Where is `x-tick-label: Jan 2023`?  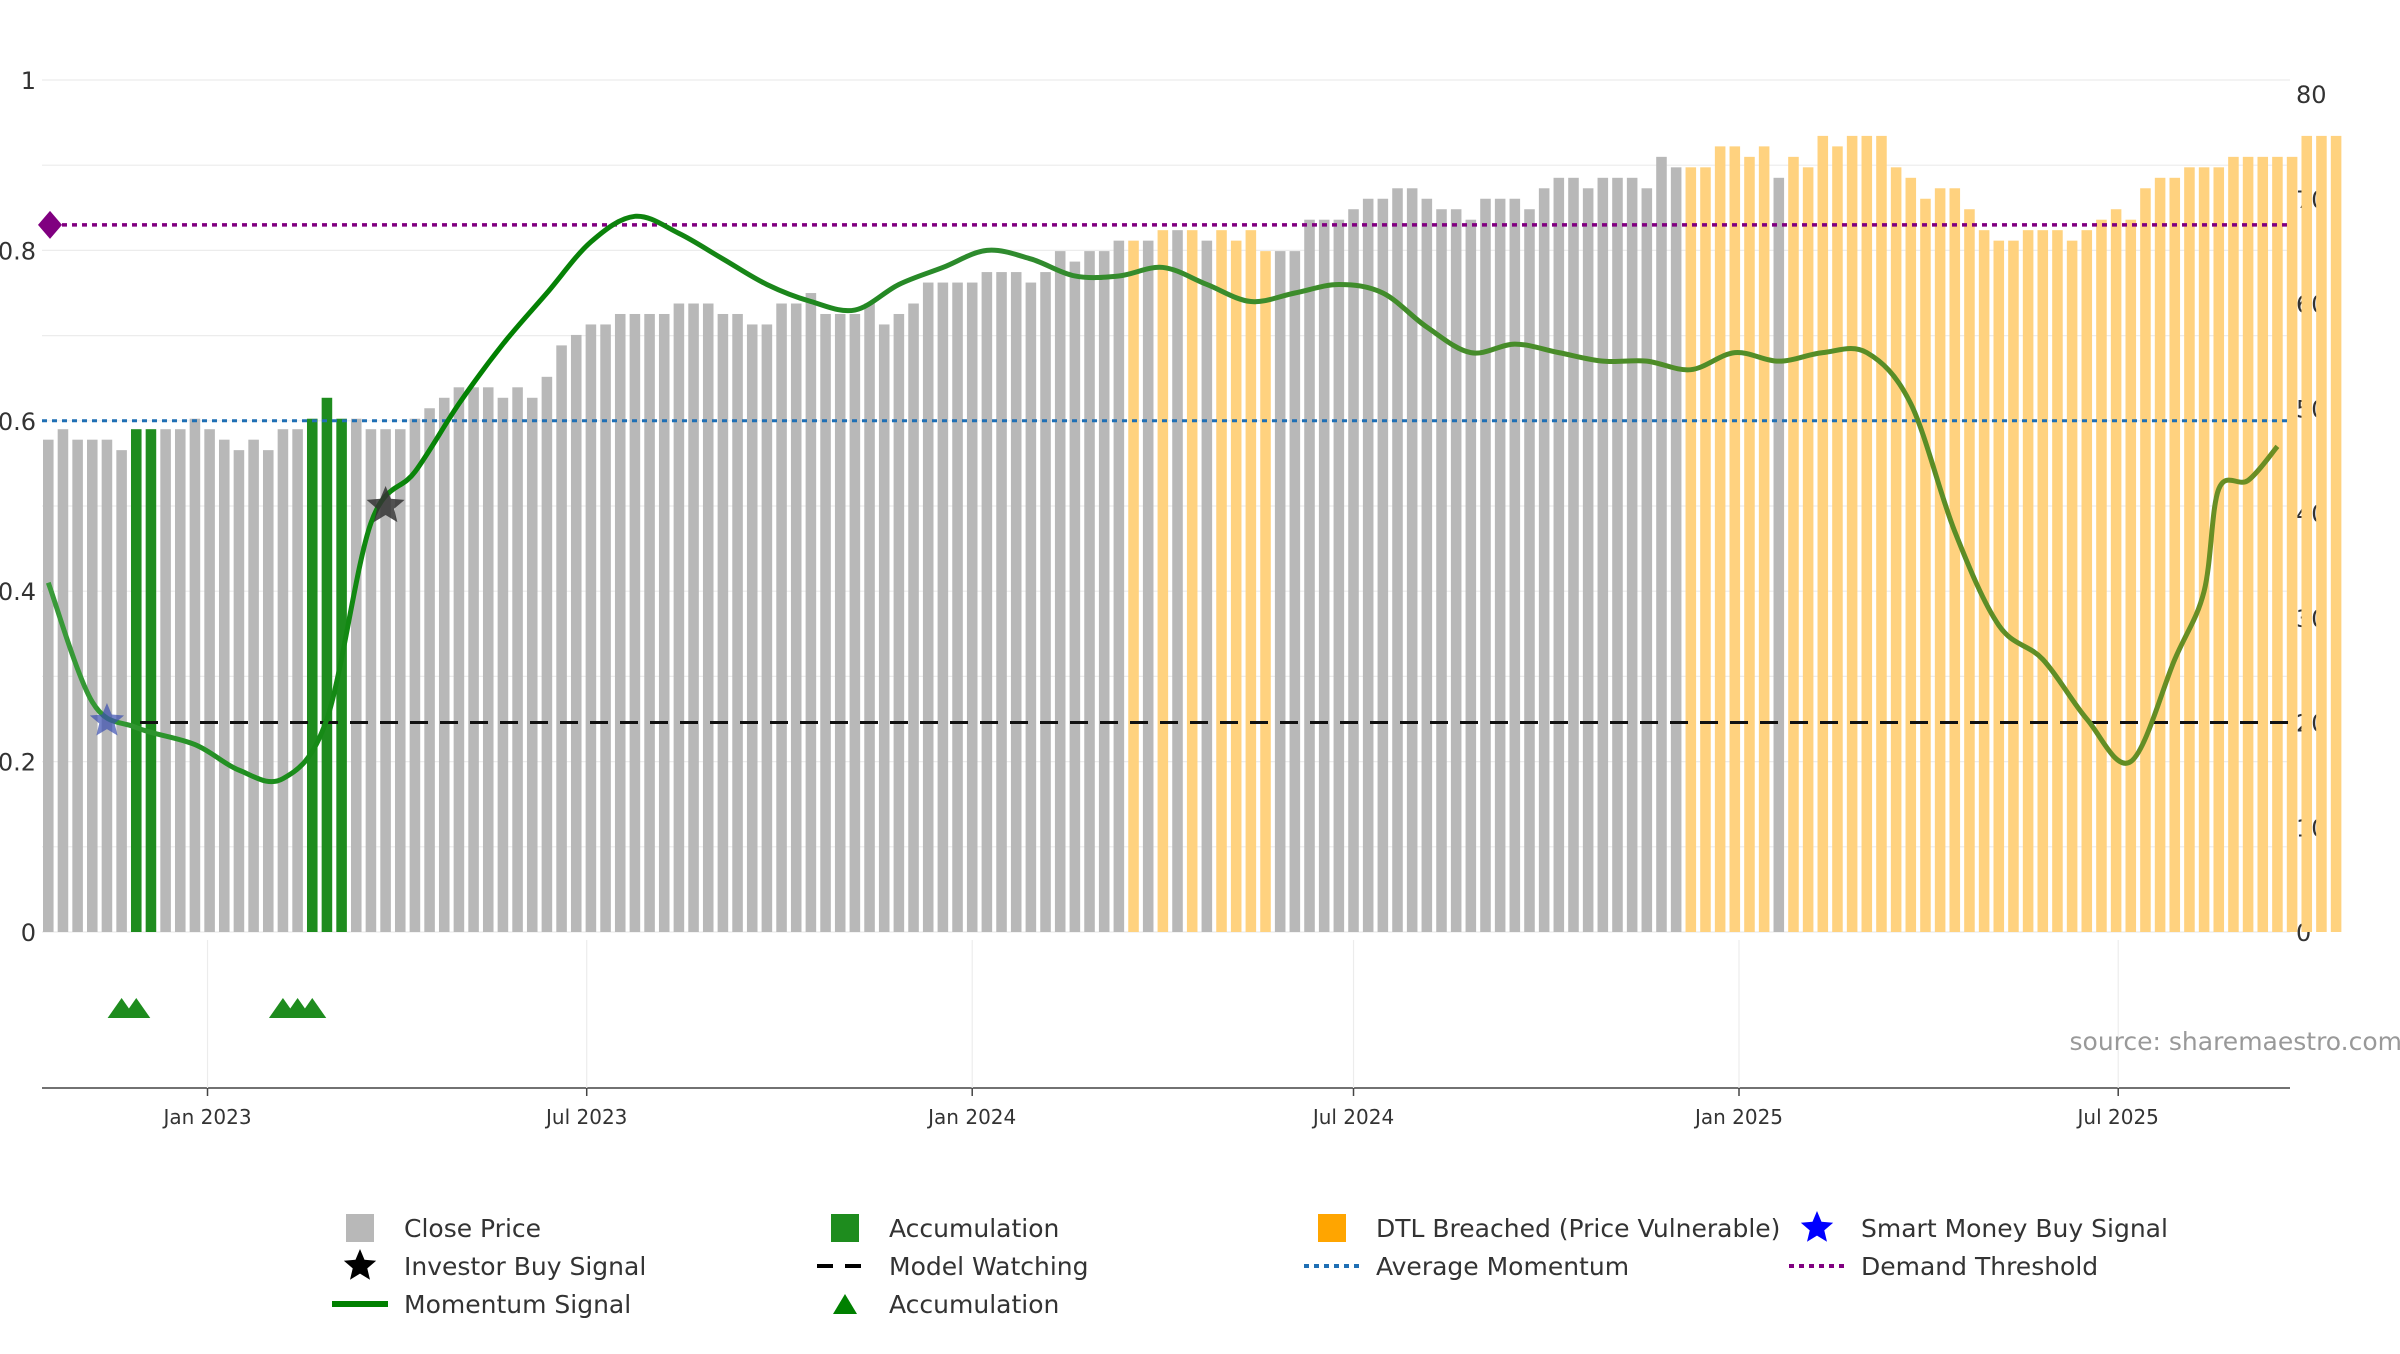
x-tick-label: Jan 2023 is located at coordinates (206, 1117).